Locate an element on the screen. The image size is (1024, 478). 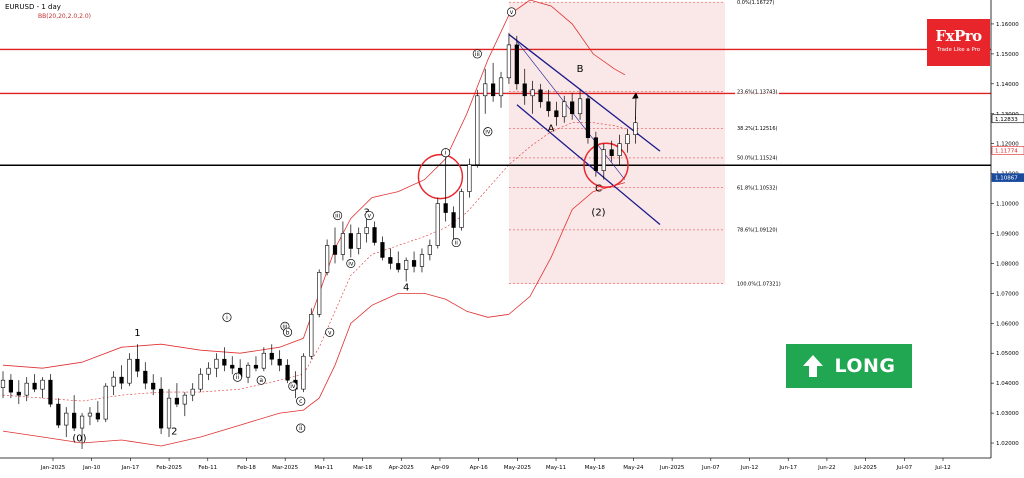
wave-label: B is located at coordinates (580, 69).